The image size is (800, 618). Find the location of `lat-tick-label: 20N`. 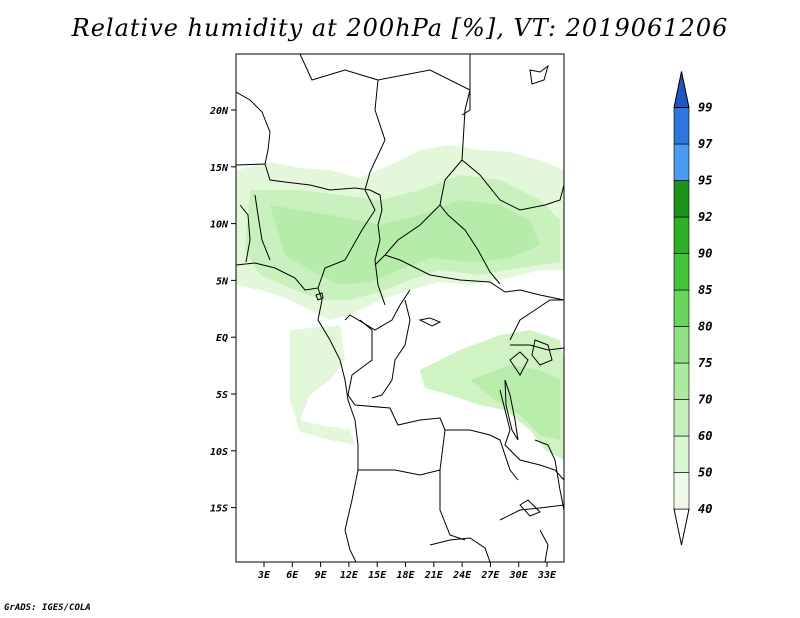

lat-tick-label: 20N is located at coordinates (219, 111).